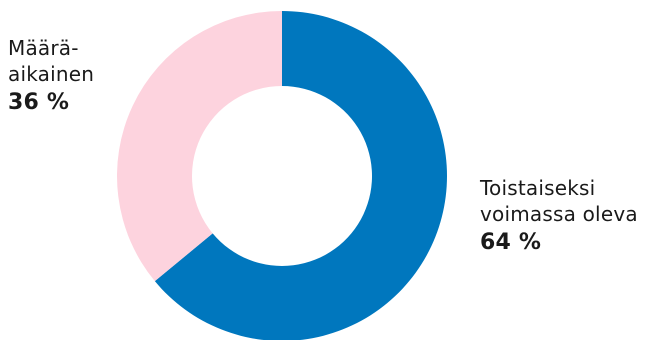 Image resolution: width=652 pixels, height=340 pixels. I want to click on slice-label-toistaiseksi: Toistaiseksi voimassa oleva 64 %, so click(566, 216).